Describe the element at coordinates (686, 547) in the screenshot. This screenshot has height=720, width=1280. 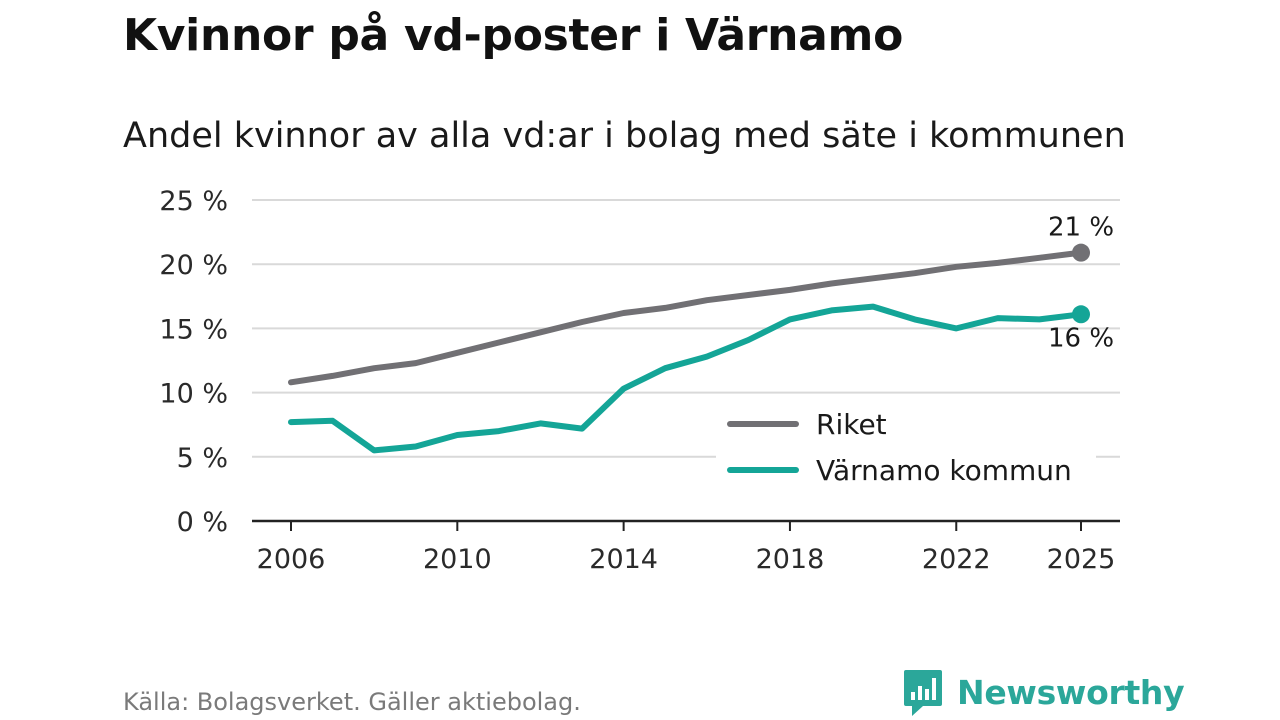
I see `x-axis: 2006 2010 2014 2018 2022 2025` at that location.